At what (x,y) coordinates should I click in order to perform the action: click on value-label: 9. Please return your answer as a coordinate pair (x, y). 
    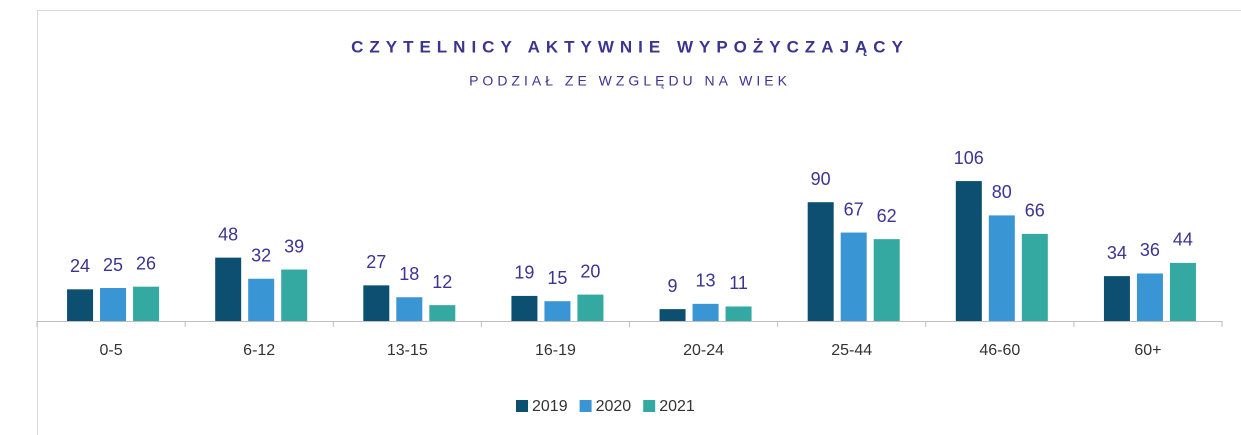
    Looking at the image, I should click on (673, 286).